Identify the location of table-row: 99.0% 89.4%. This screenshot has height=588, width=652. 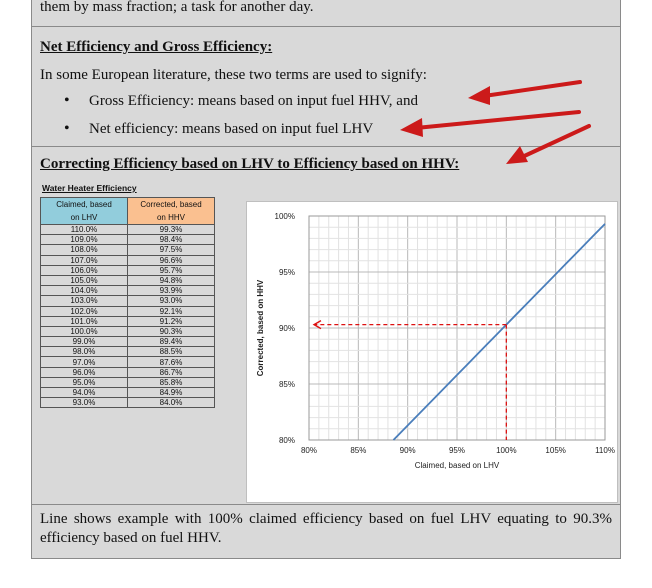
(127, 342).